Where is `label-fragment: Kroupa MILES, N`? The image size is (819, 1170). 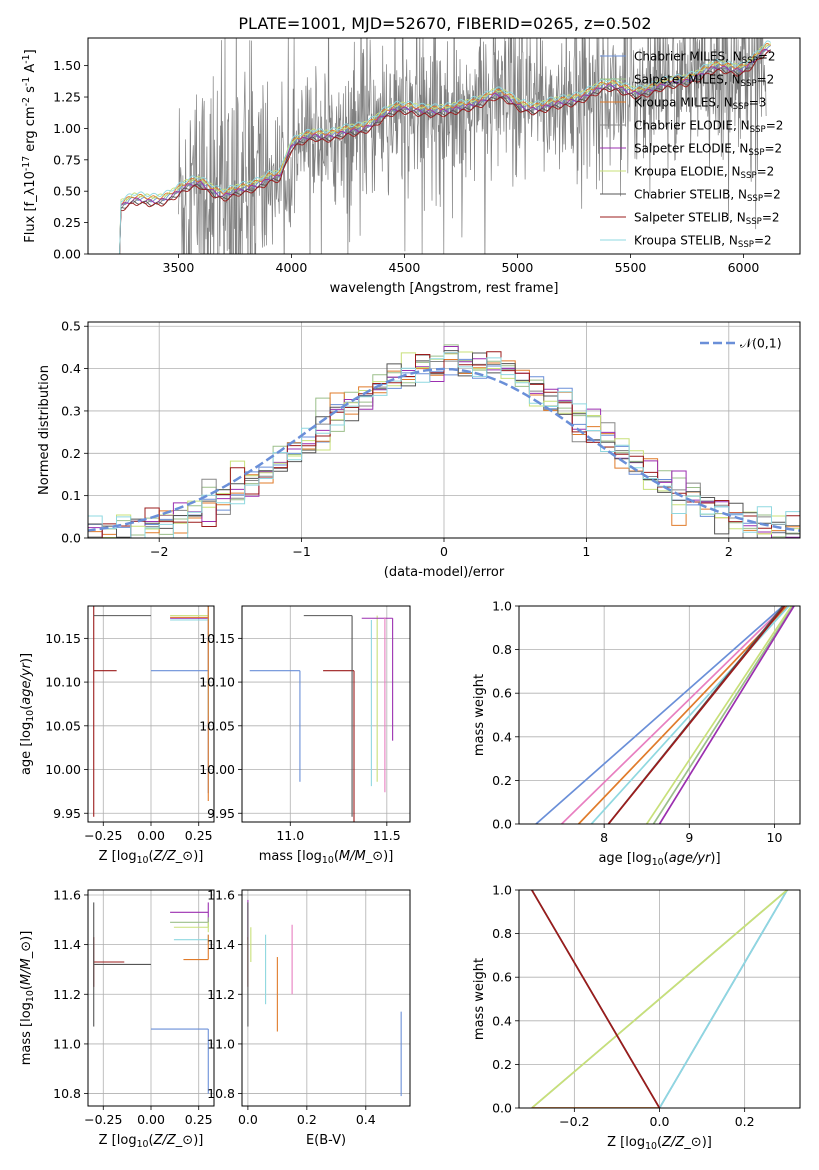
label-fragment: Kroupa MILES, N is located at coordinates (683, 103).